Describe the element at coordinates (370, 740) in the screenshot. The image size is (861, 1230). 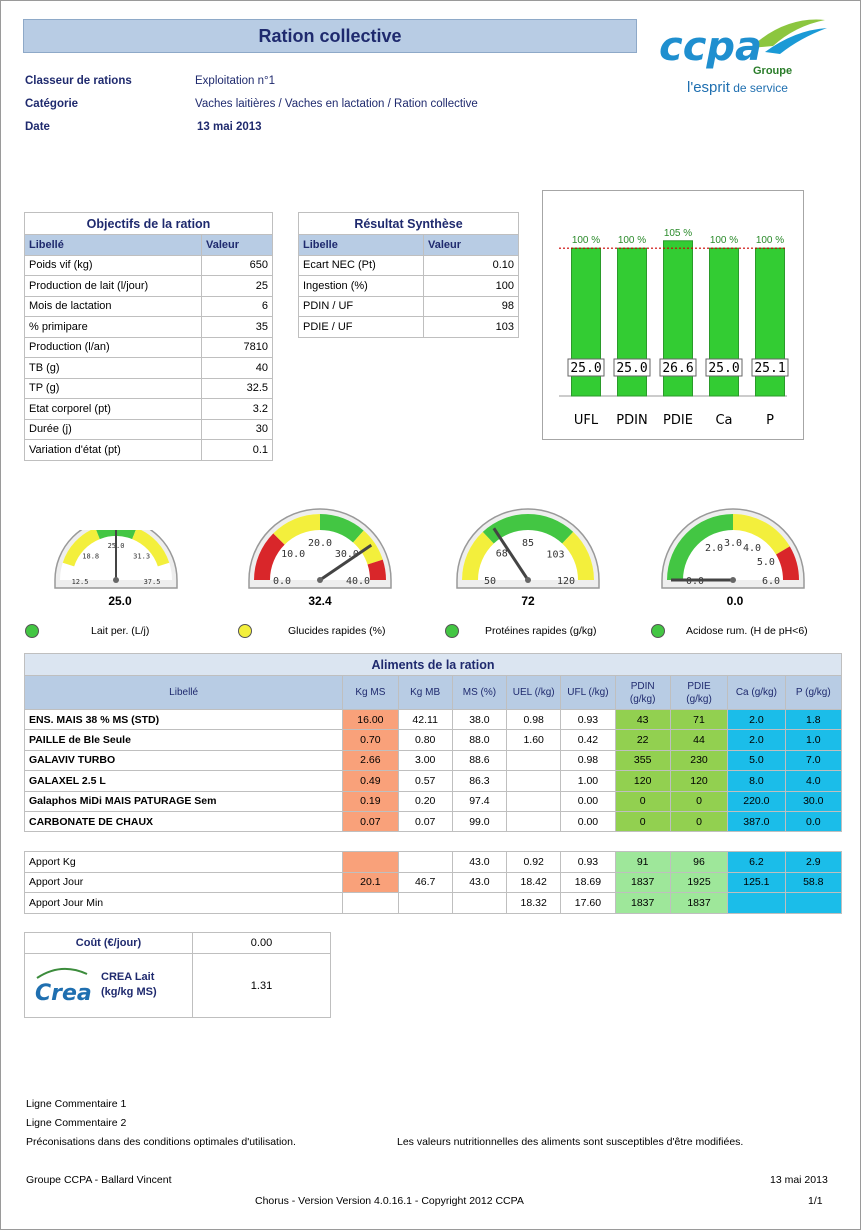
I see `aliment-cell: 0.70` at that location.